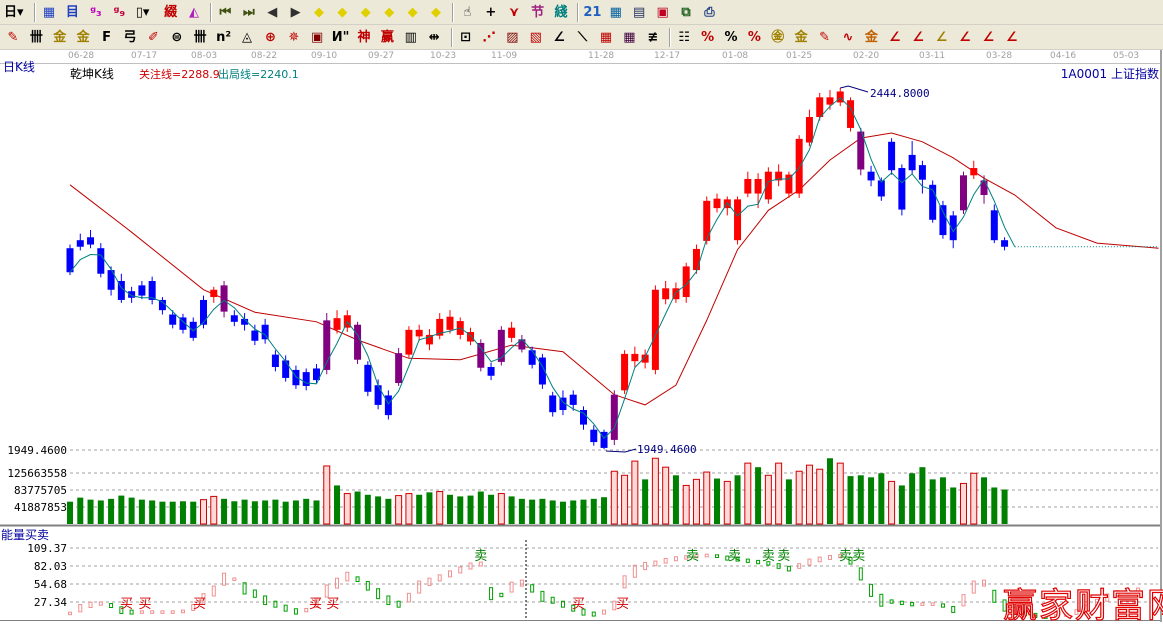  Describe the element at coordinates (491, 12) in the screenshot. I see `crosshair-icon: +` at that location.